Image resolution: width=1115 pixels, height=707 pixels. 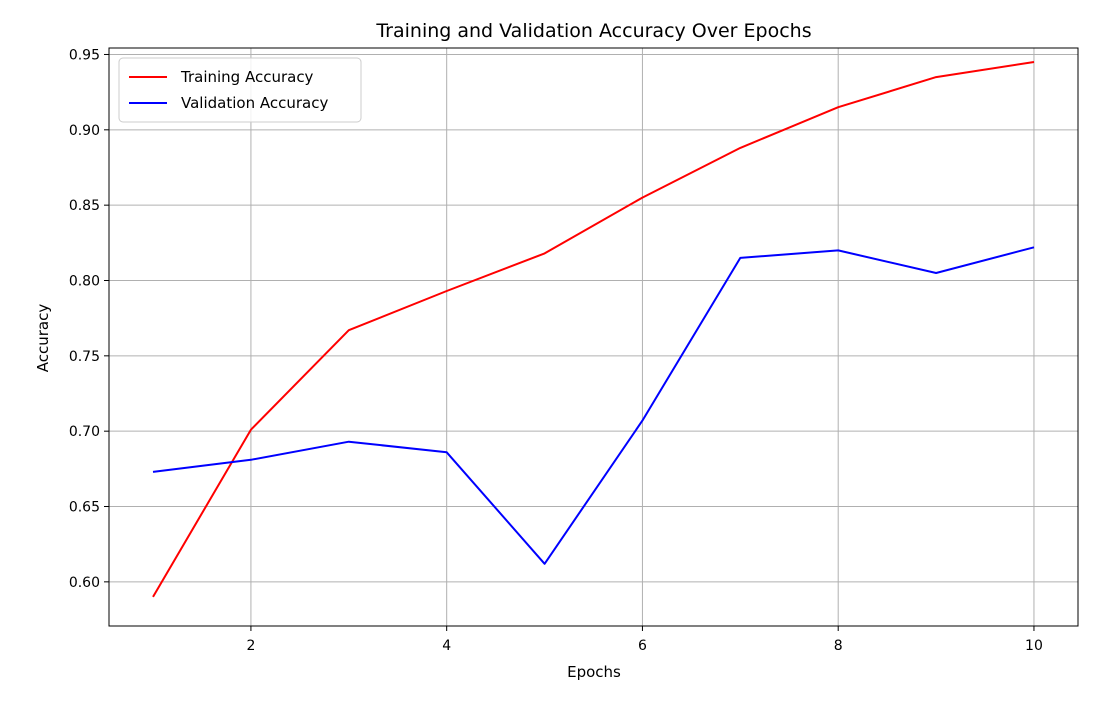 What do you see at coordinates (247, 77) in the screenshot?
I see `legend-label: Training Accuracy` at bounding box center [247, 77].